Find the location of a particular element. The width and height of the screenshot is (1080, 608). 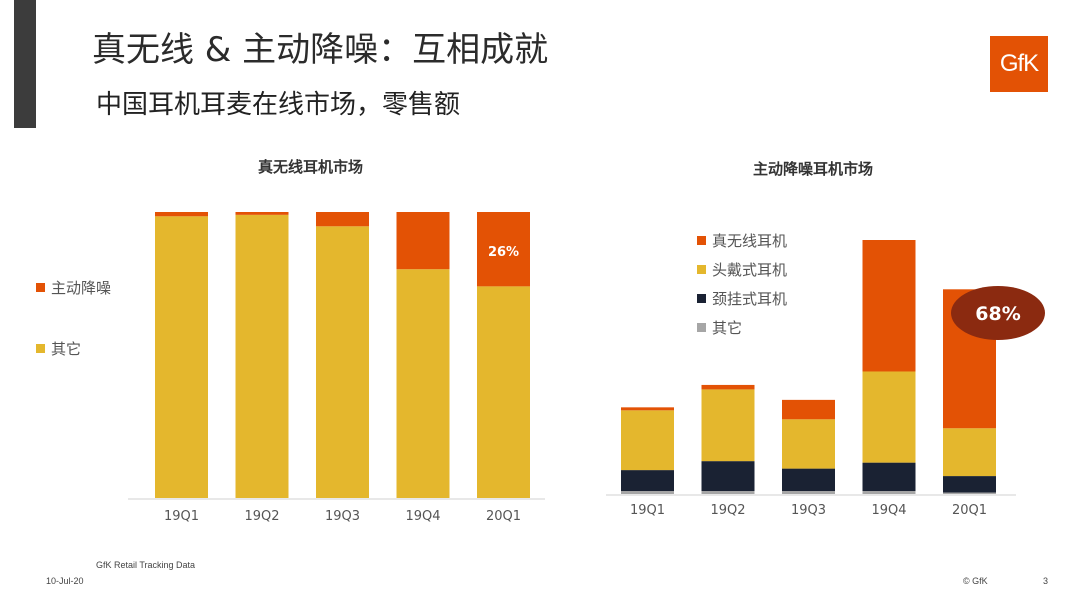

source-note: GfK Retail Tracking Data is located at coordinates (146, 565).